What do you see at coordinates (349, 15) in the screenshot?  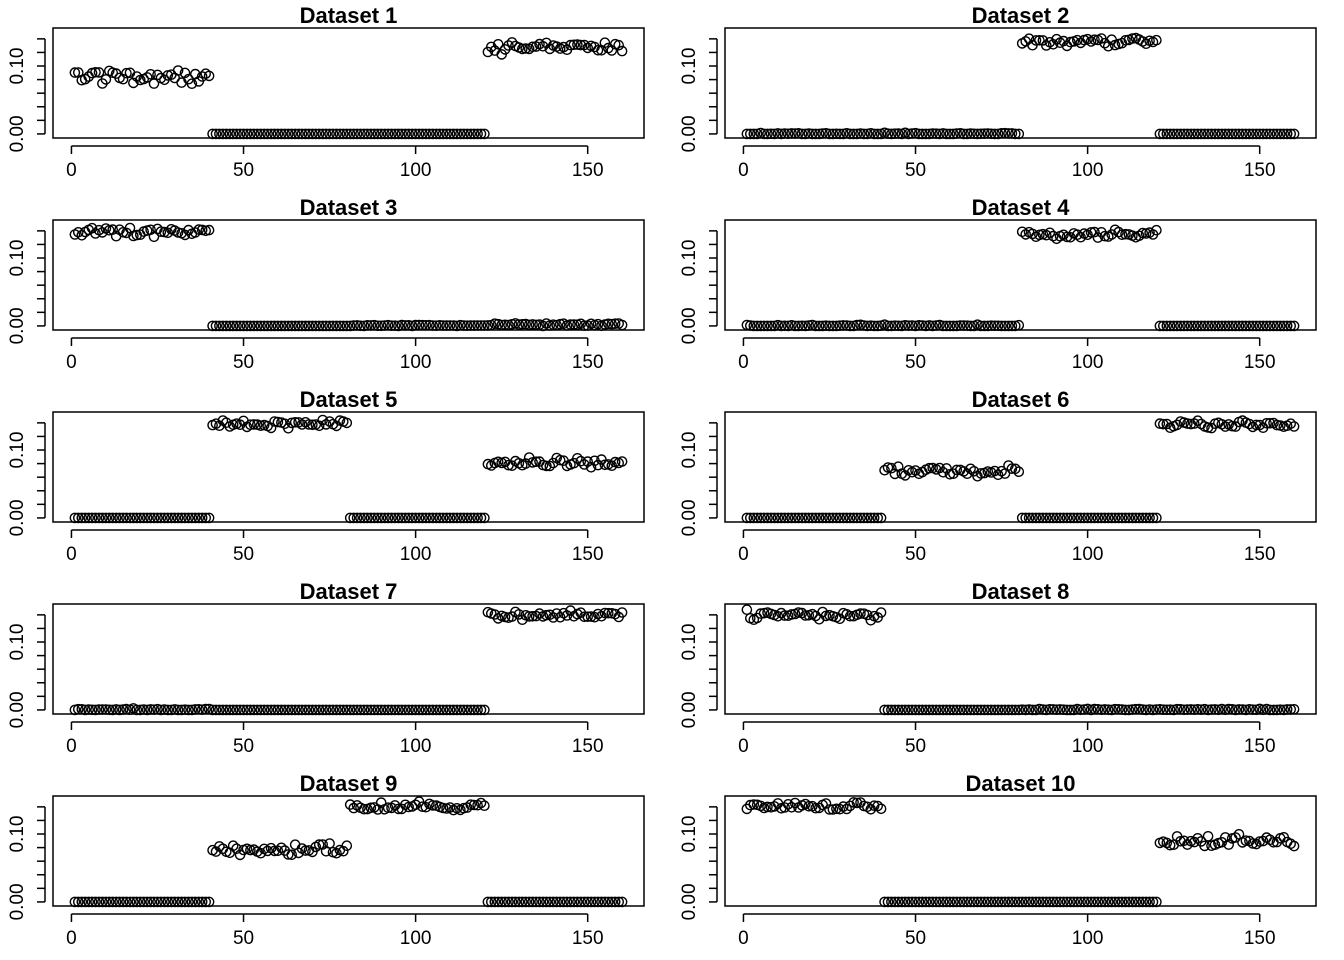 I see `panel-title: Dataset 1` at bounding box center [349, 15].